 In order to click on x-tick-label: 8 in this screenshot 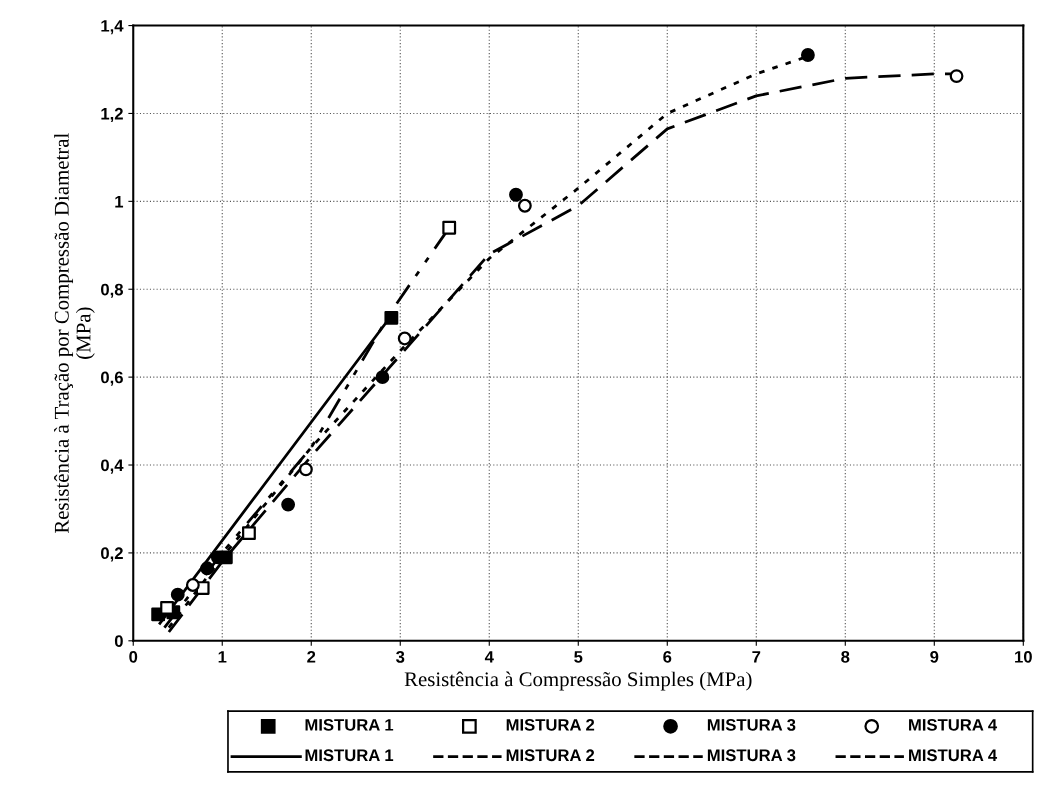, I will do `click(845, 656)`.